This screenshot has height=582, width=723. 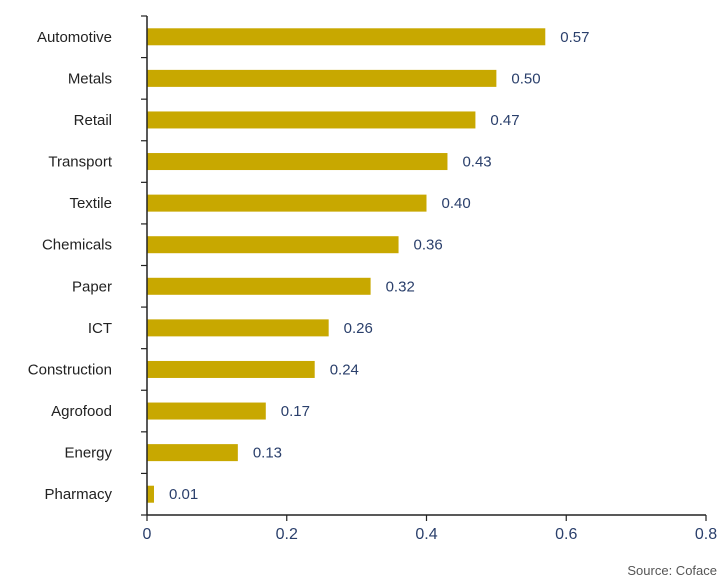 I want to click on category-label-construction: Construction, so click(x=70, y=369).